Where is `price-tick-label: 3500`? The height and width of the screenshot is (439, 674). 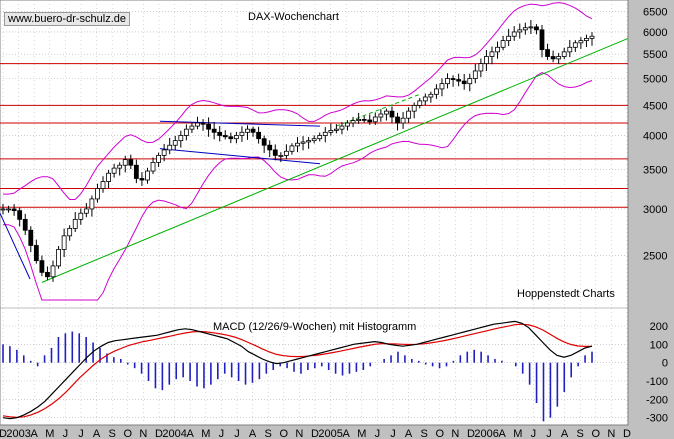
price-tick-label: 3500 is located at coordinates (655, 171).